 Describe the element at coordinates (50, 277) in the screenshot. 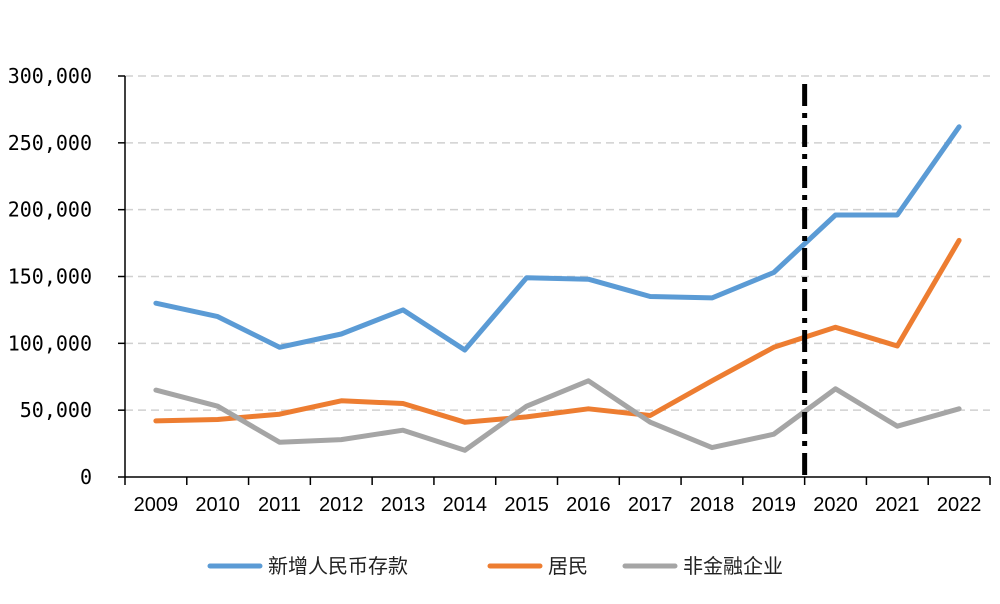

I see `y-tick-label: 150,000` at that location.